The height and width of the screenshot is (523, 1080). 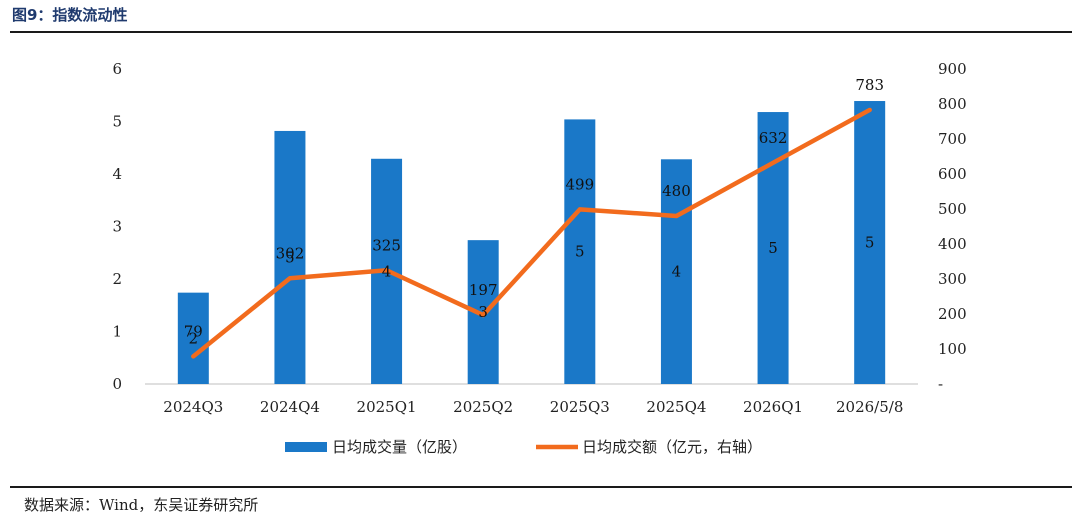 I want to click on bar-data-label: 3, so click(x=483, y=312).